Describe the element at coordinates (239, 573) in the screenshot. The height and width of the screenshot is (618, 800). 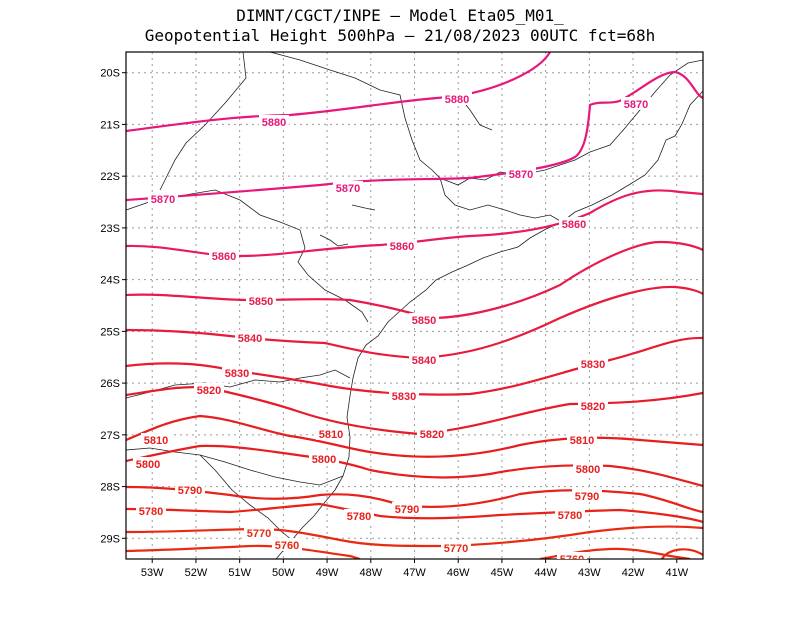
I see `lon-tick-label: 51W` at that location.